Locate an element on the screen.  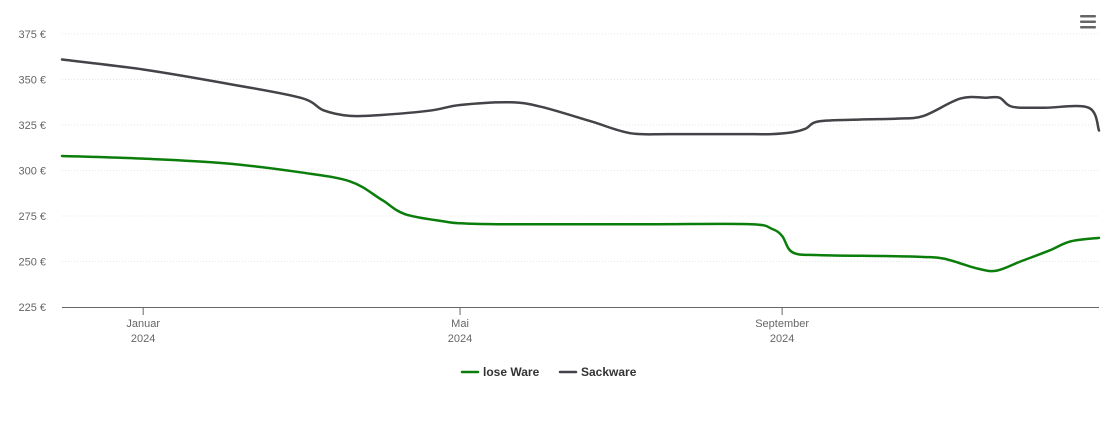
legend-label: Sackware is located at coordinates (609, 372).